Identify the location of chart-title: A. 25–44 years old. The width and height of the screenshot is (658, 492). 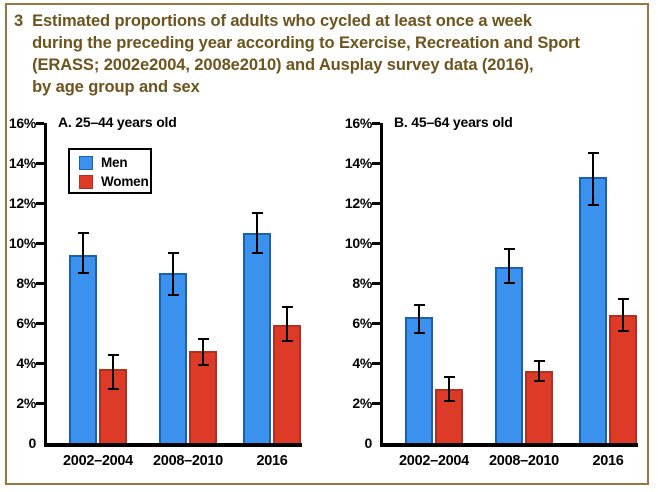
(117, 122).